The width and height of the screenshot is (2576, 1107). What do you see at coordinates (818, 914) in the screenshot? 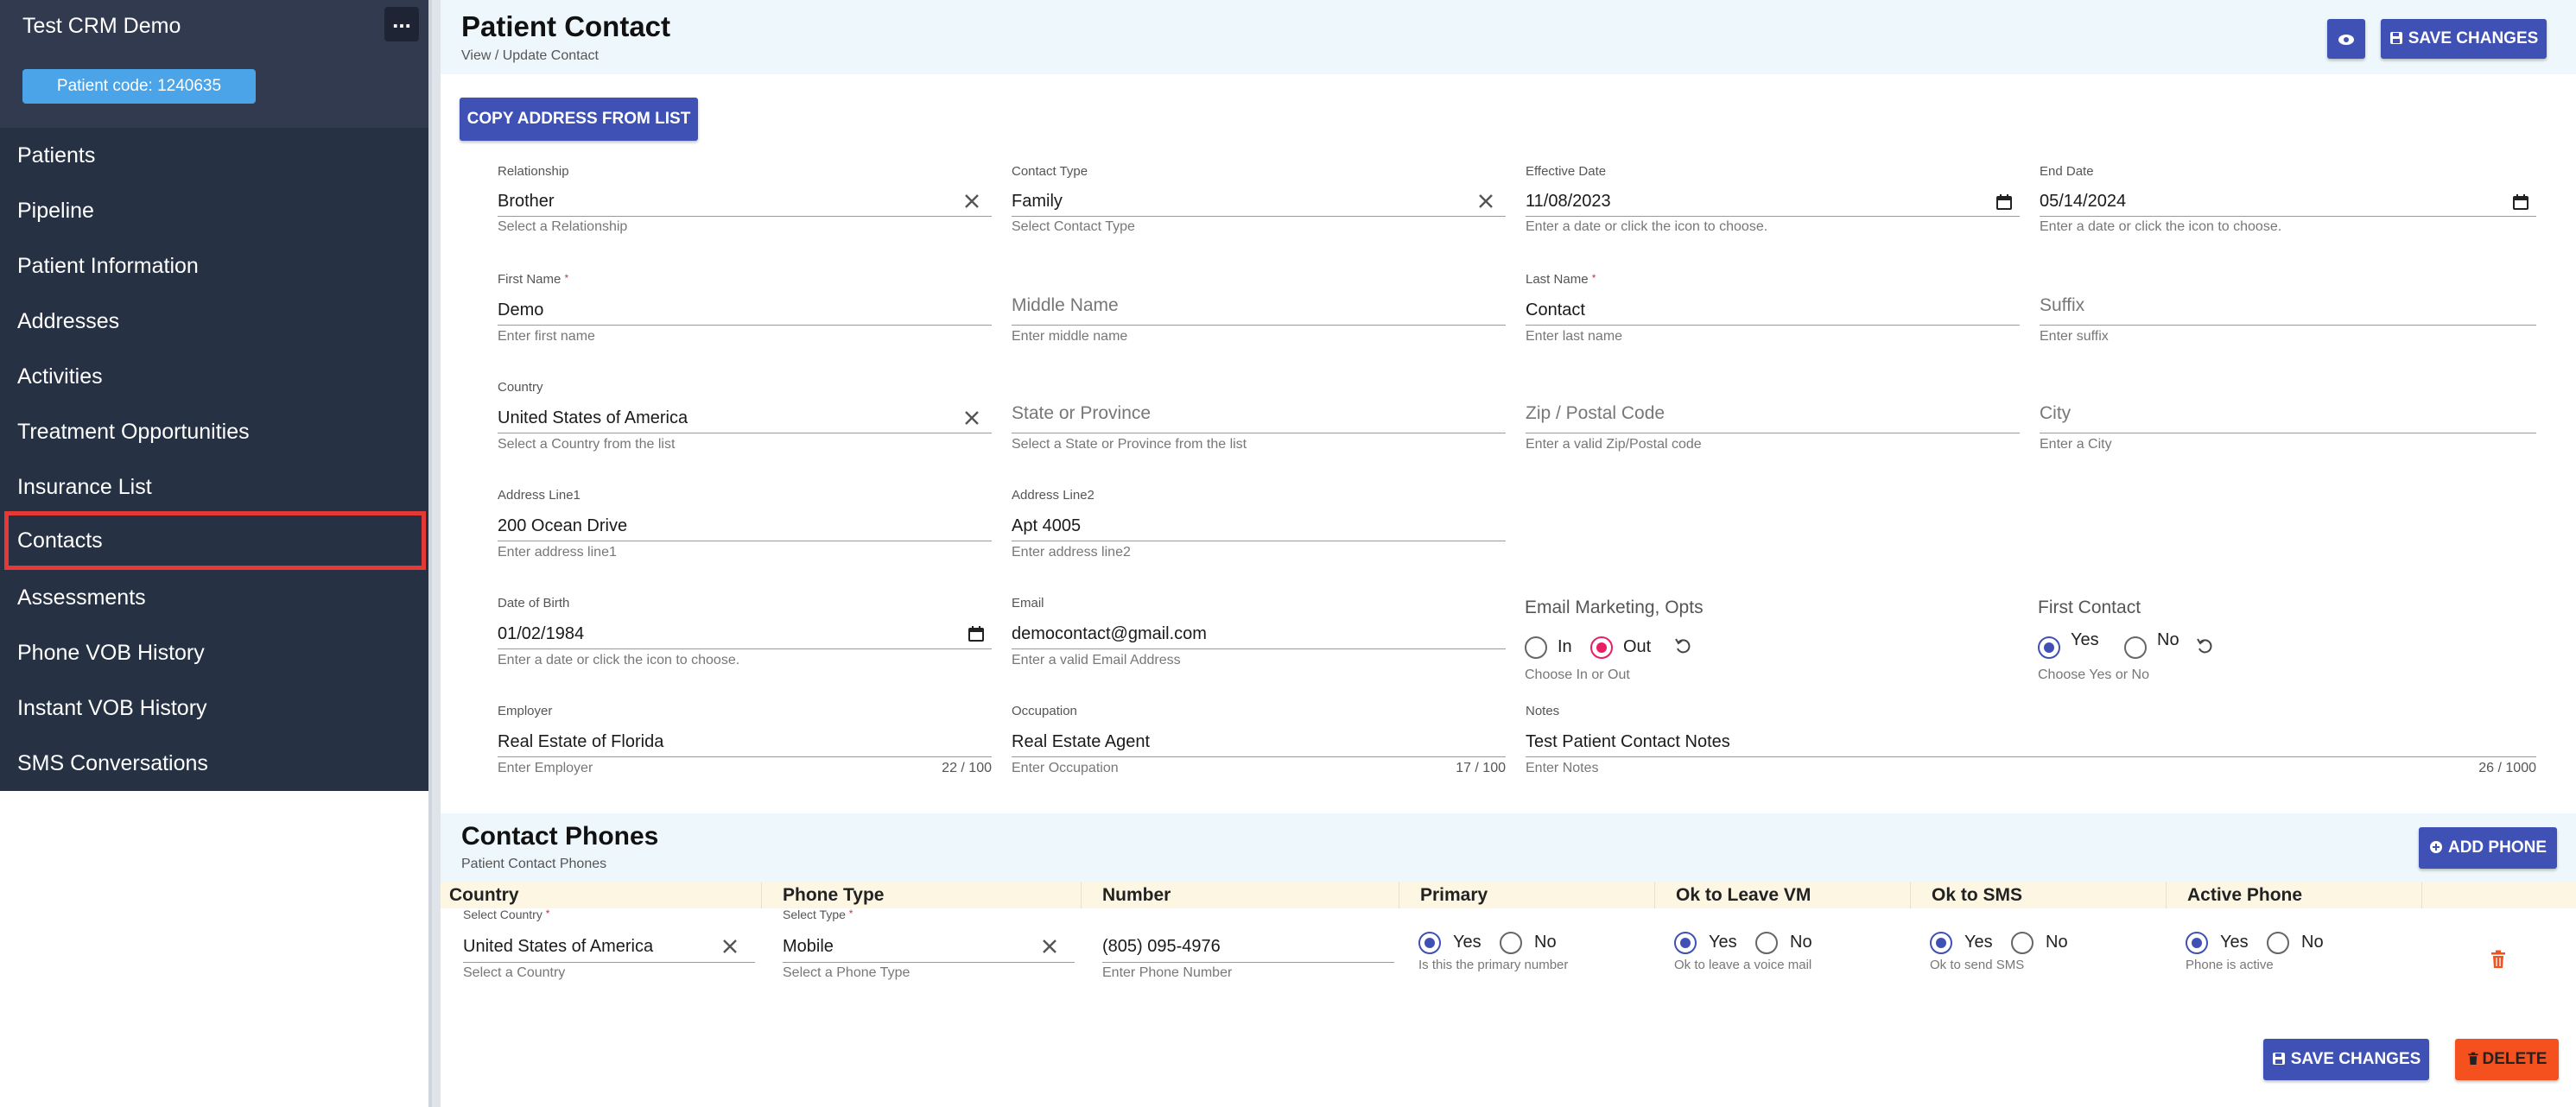
I see `phone-type-label-wrap: Select Type *` at bounding box center [818, 914].